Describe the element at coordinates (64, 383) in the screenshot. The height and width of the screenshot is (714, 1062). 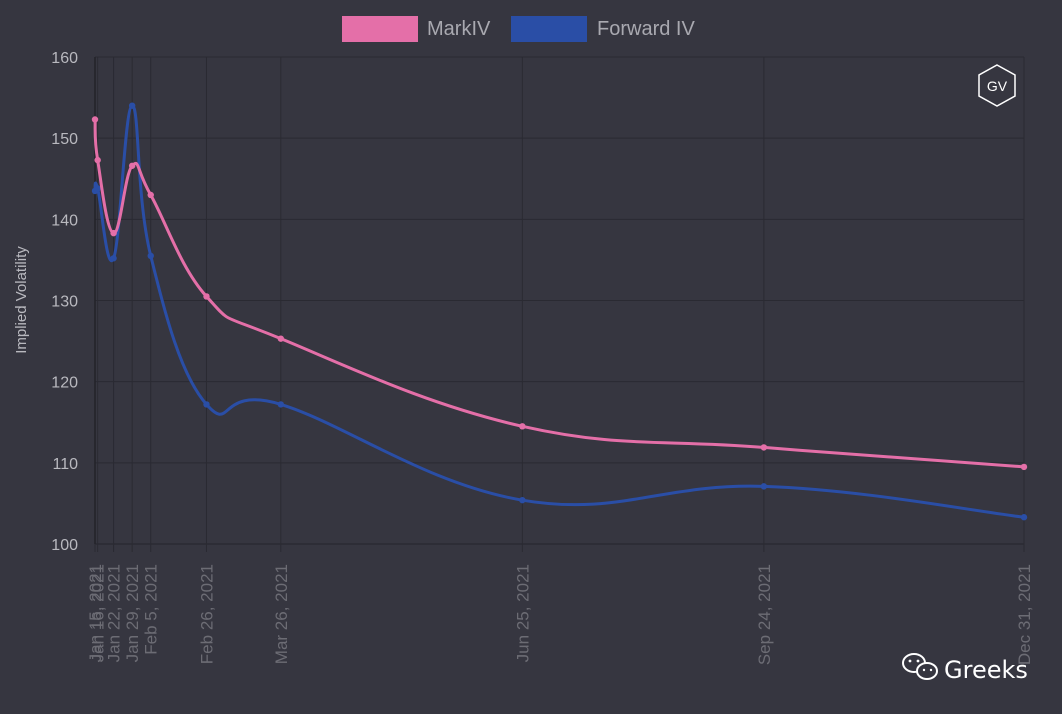
I see `y-tick-label: 120` at that location.